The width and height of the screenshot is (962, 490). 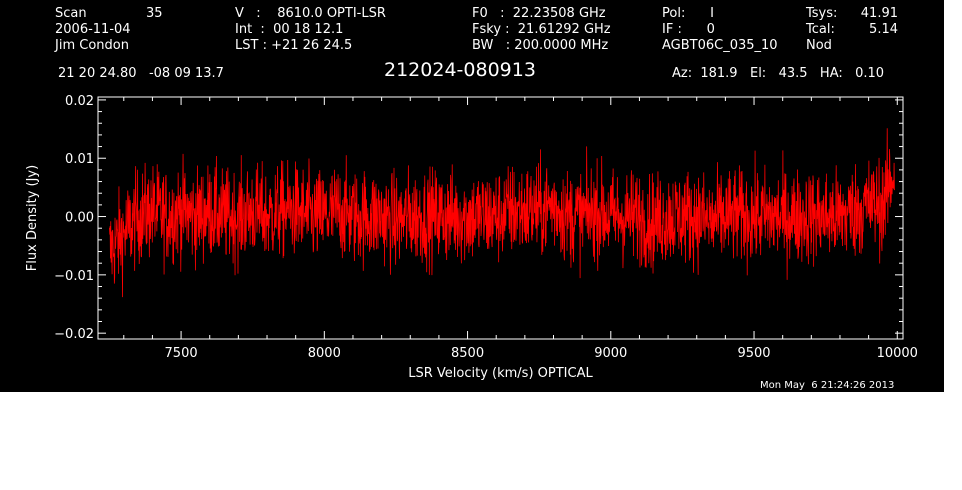 I want to click on x-axis-label: LSR Velocity (km/s) OPTICAL, so click(x=500, y=373).